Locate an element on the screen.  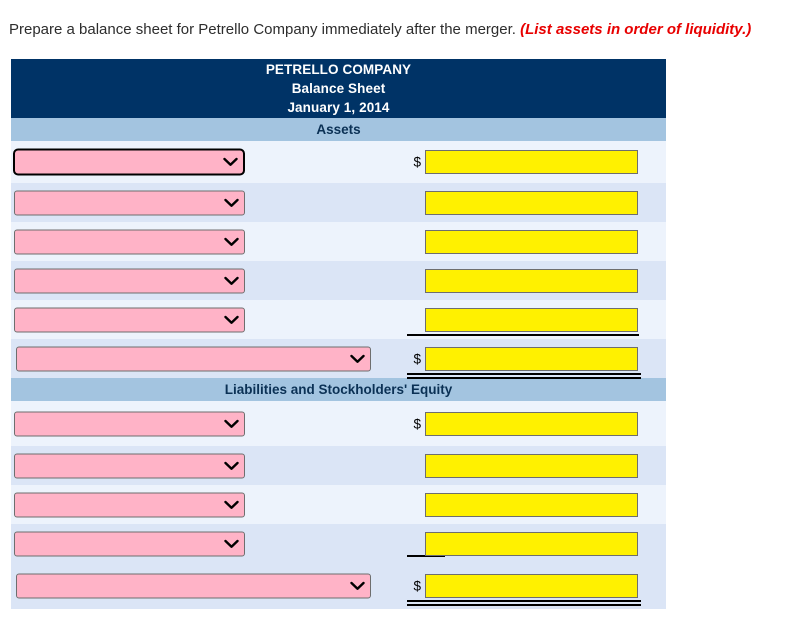
liability-total-row: $ is located at coordinates (338, 586).